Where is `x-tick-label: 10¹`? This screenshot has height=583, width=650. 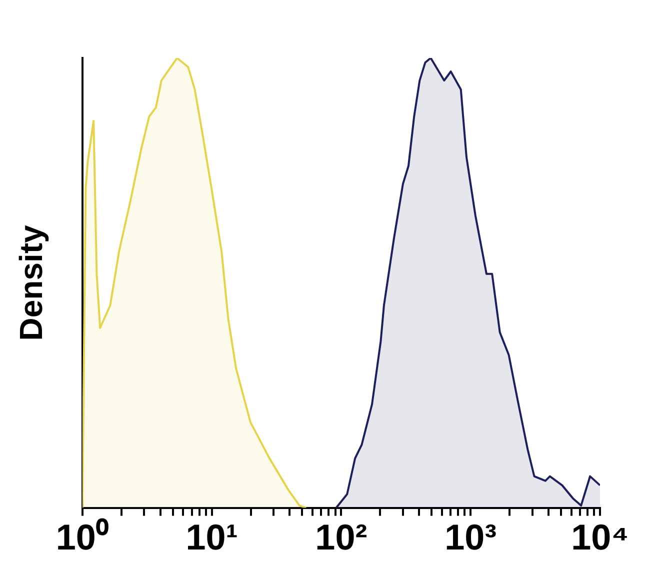 x-tick-label: 10¹ is located at coordinates (212, 537).